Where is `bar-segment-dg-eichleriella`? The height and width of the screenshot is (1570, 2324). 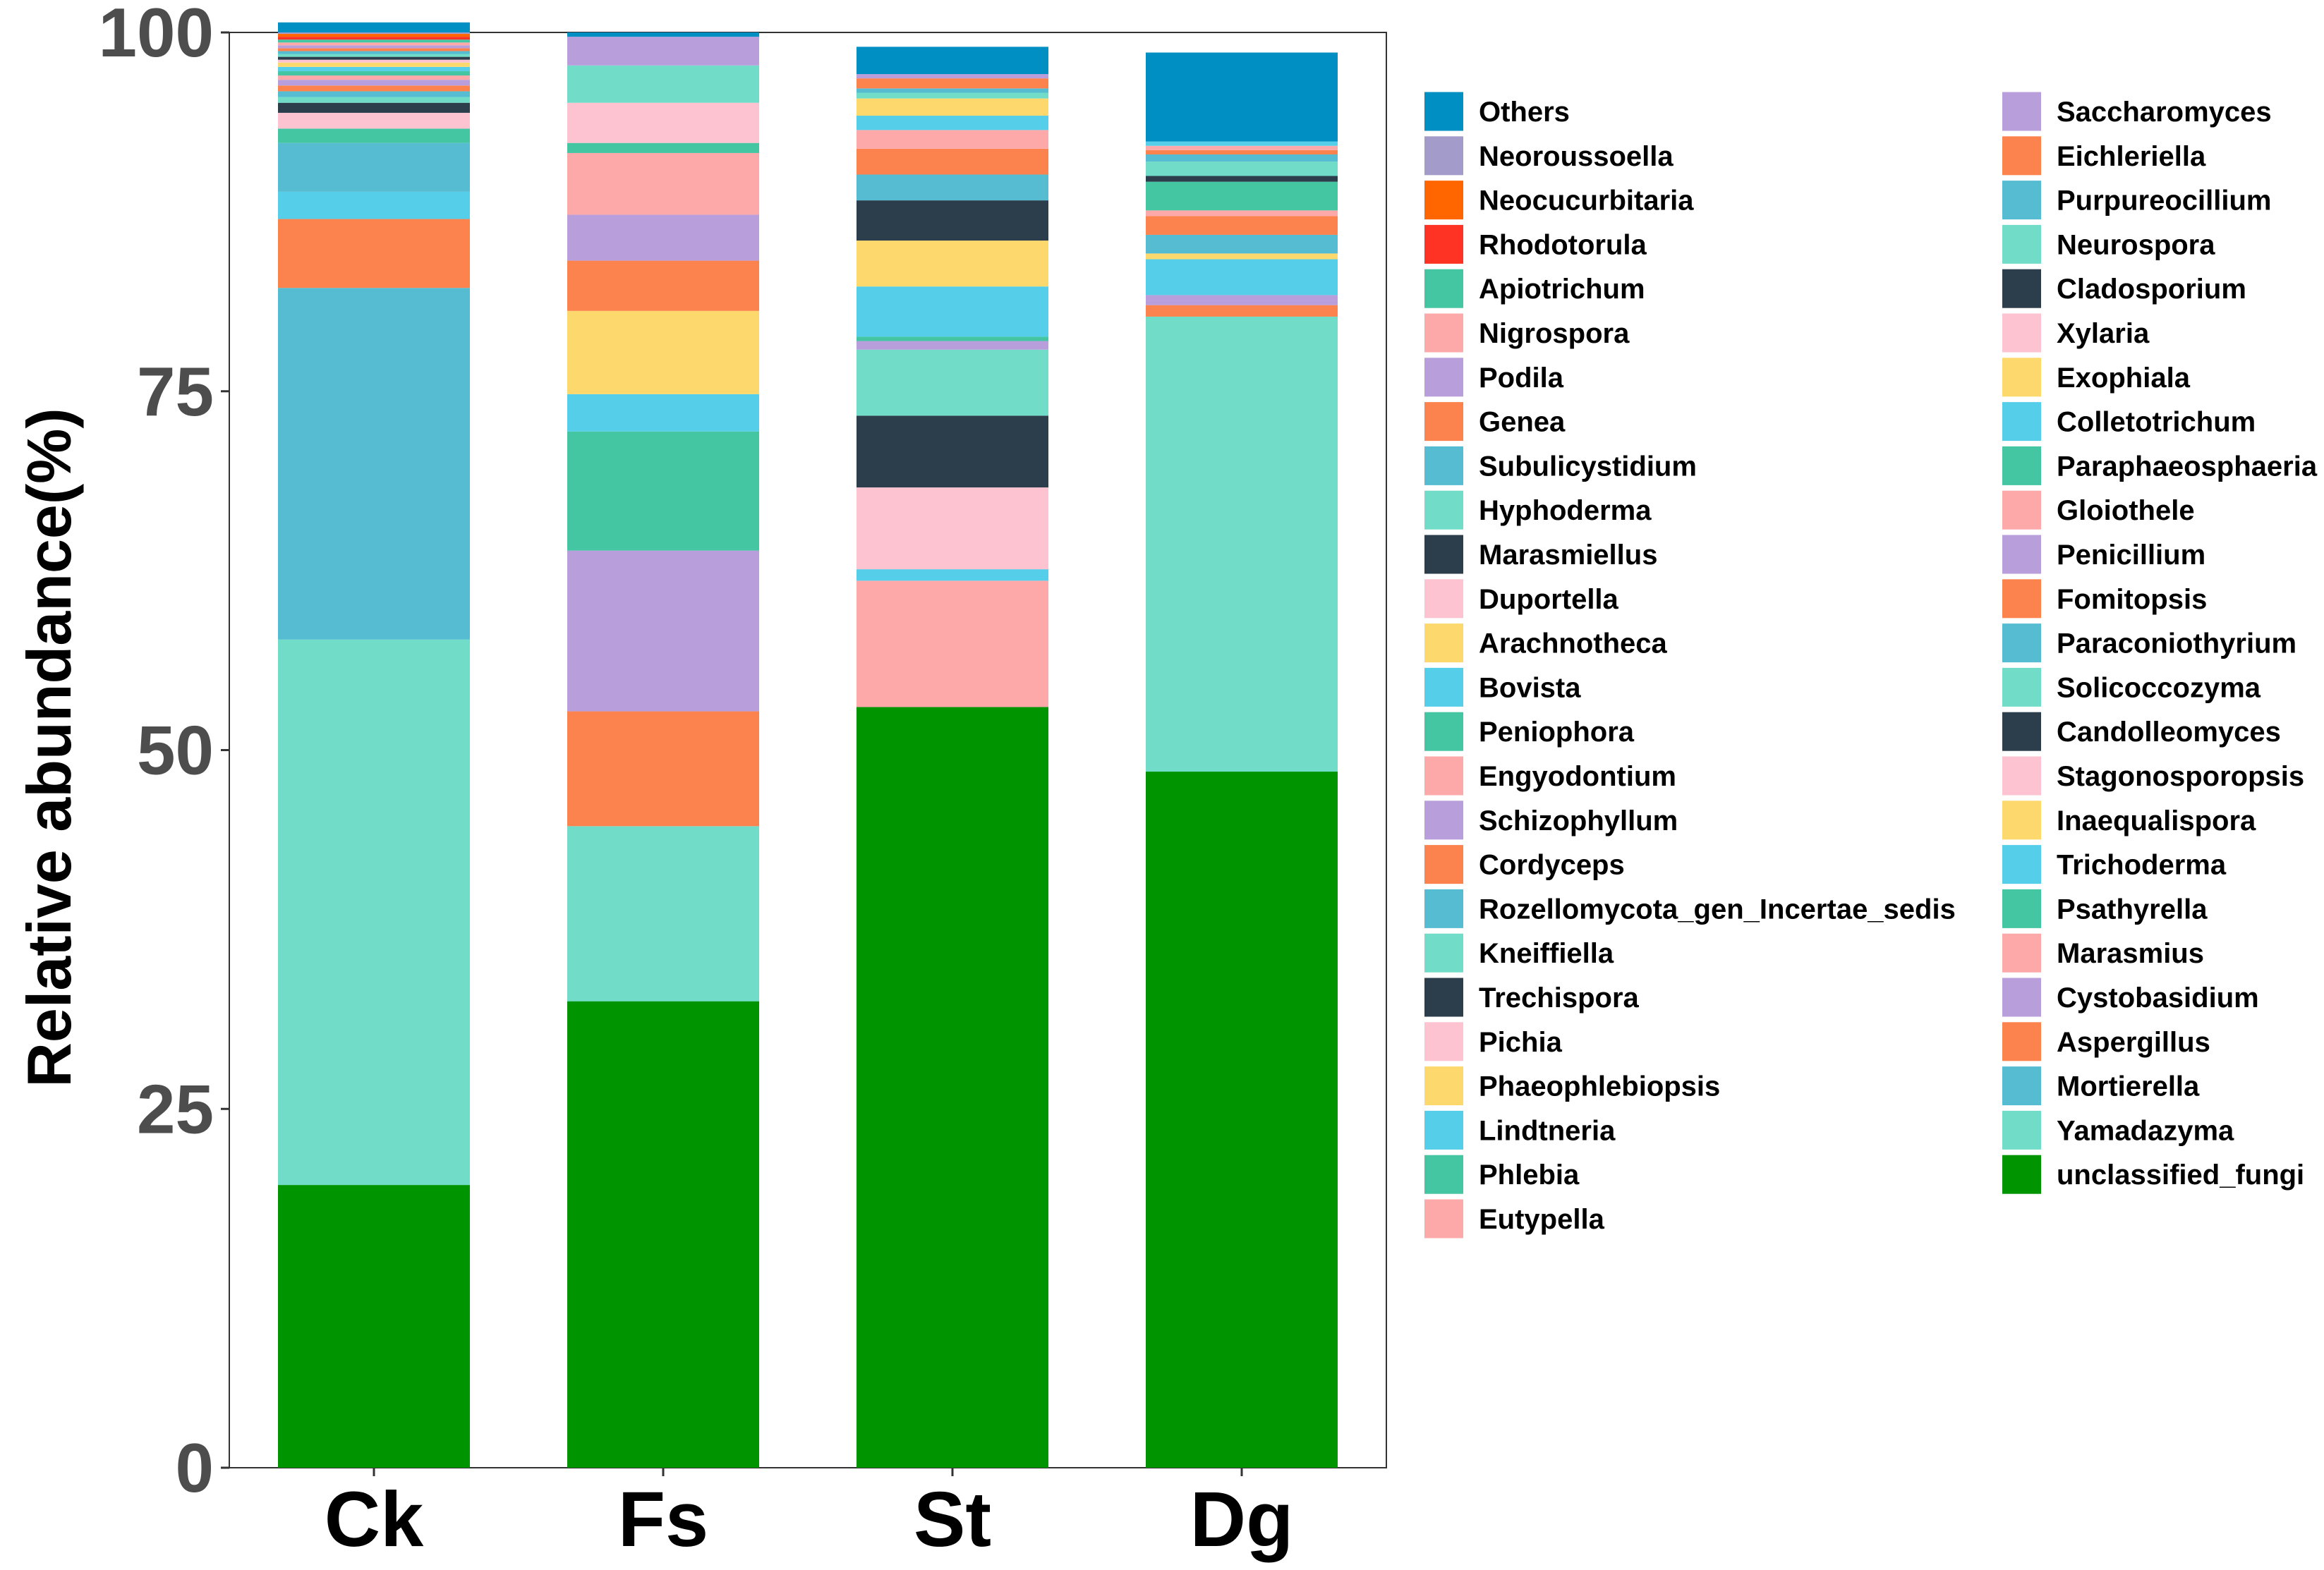
bar-segment-dg-eichleriella is located at coordinates (1242, 225).